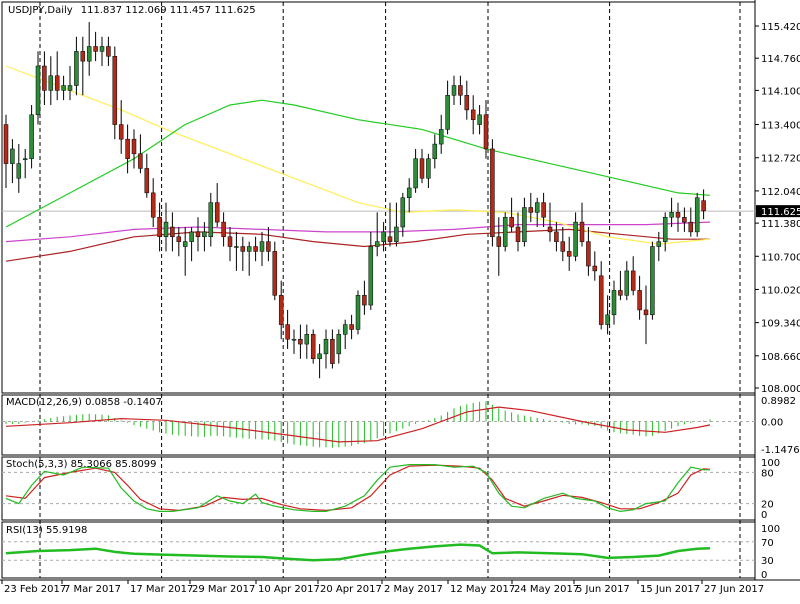 The image size is (800, 604). What do you see at coordinates (780, 257) in the screenshot?
I see `price-tick-label: 110.700` at bounding box center [780, 257].